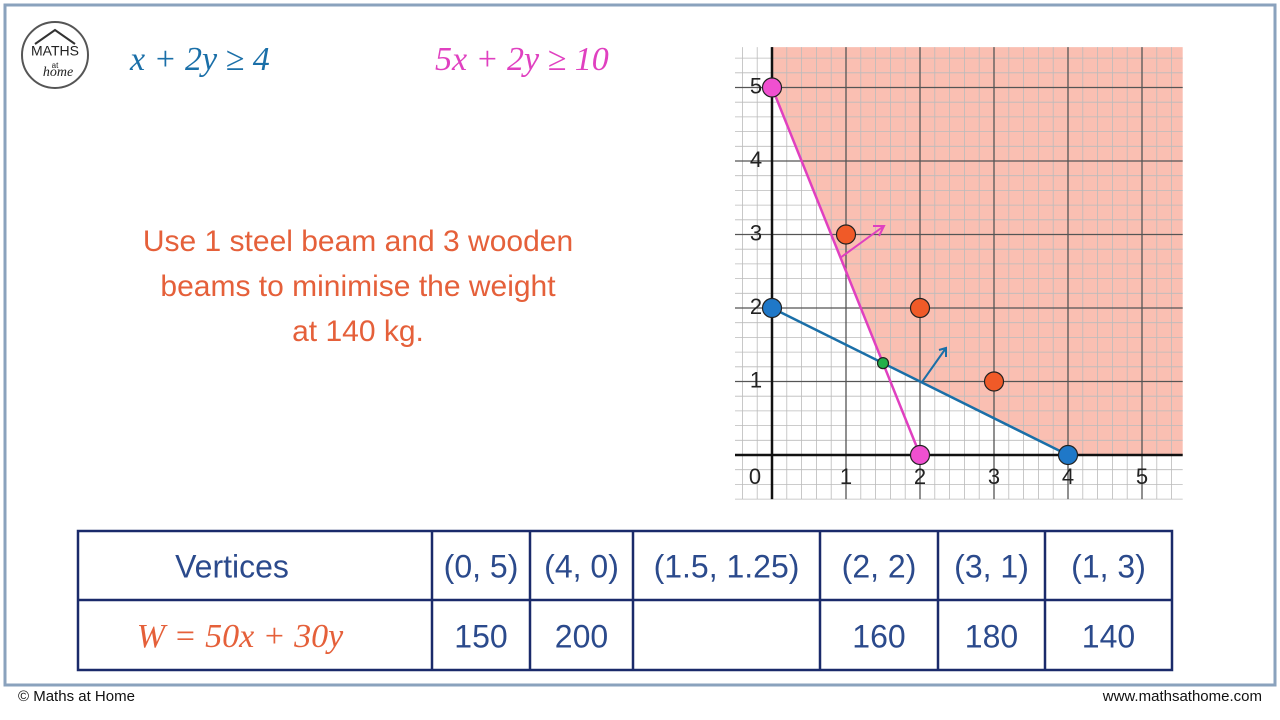 The height and width of the screenshot is (720, 1280). I want to click on message: at 140 kg., so click(358, 331).